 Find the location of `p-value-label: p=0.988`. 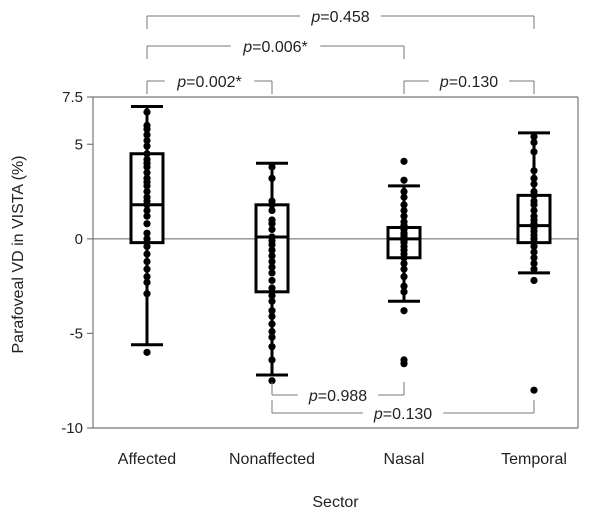

p-value-label: p=0.988 is located at coordinates (337, 396).